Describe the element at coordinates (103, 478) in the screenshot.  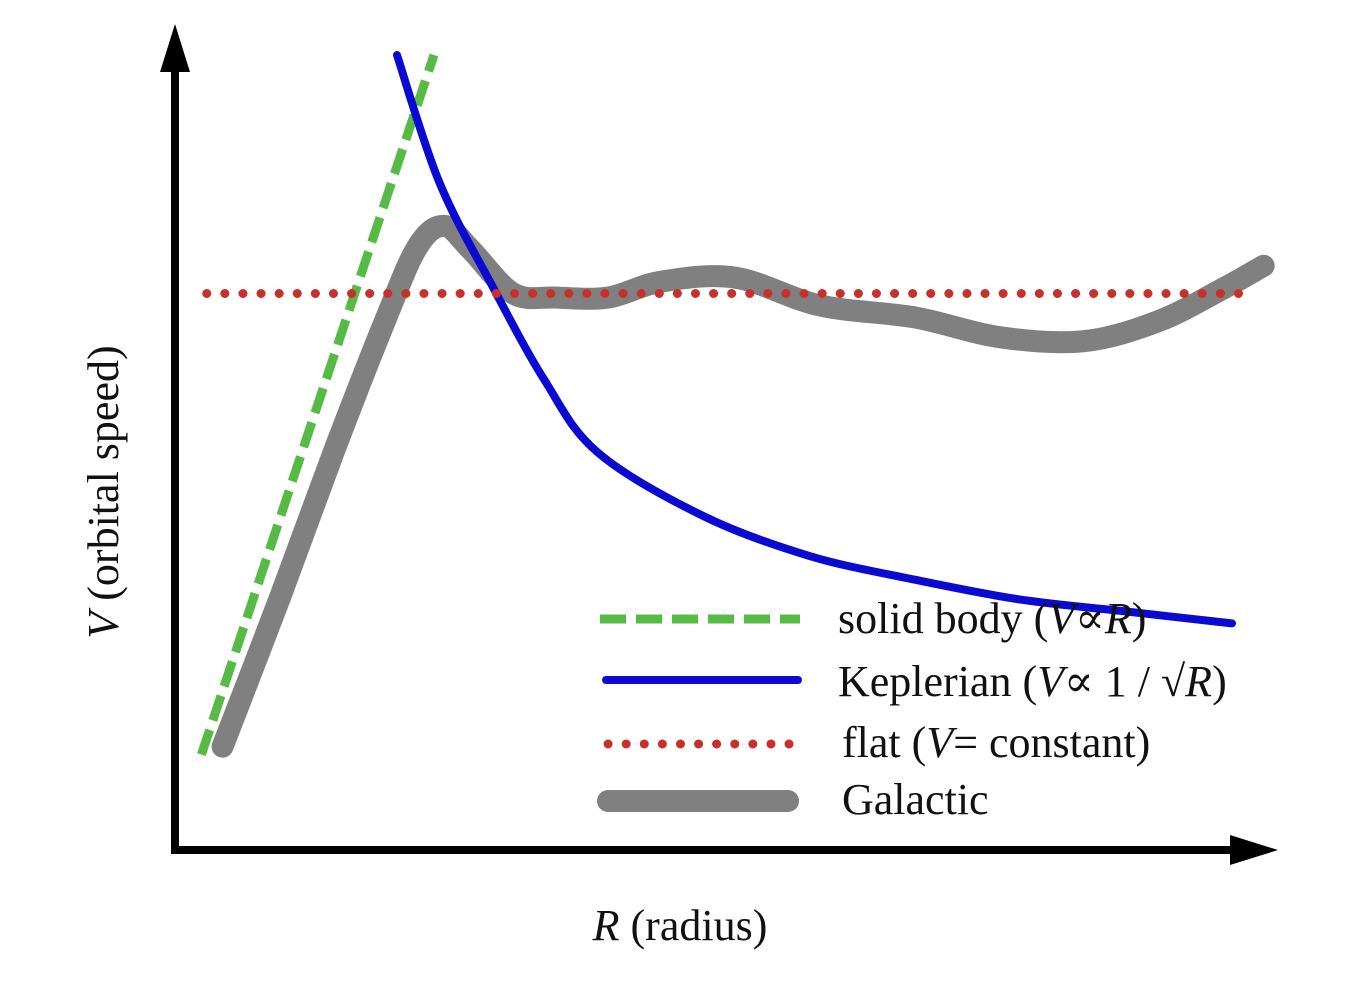
I see `y-axis-text: (orbital speed)` at that location.